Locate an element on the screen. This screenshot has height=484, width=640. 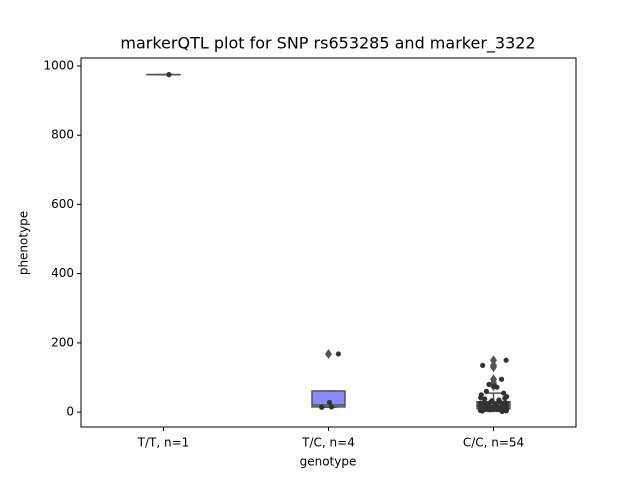
y-tick-label: 0 is located at coordinates (70, 412).